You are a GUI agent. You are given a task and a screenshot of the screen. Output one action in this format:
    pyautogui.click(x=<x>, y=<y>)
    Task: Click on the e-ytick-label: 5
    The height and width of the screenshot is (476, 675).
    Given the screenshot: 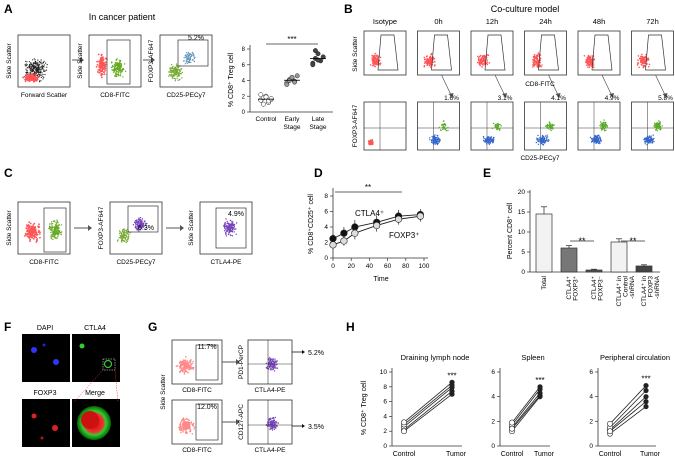 What is the action you would take?
    pyautogui.click(x=523, y=252)
    